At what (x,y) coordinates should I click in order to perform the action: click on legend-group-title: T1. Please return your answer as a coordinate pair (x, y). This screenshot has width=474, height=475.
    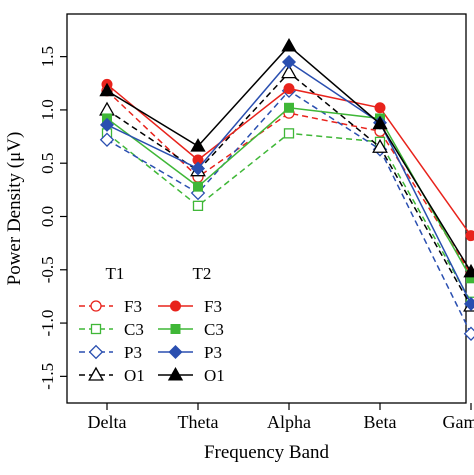
    Looking at the image, I should click on (115, 273).